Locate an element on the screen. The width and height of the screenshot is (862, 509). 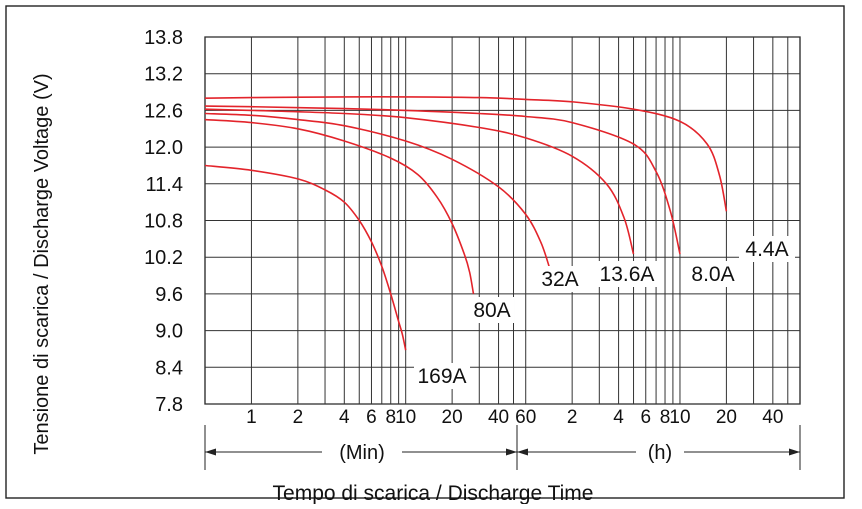
h-arrow-right is located at coordinates (794, 452).